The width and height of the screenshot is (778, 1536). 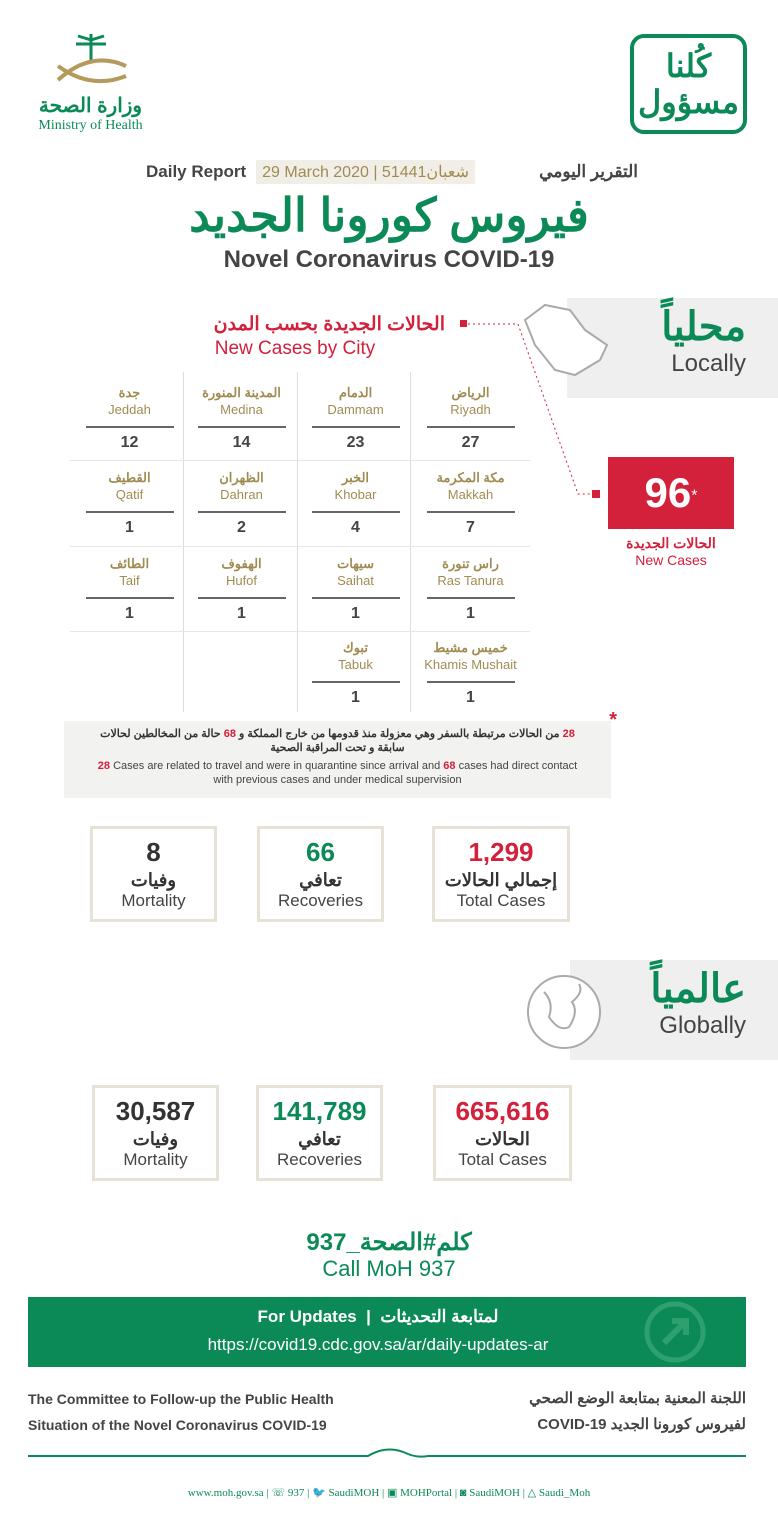 I want to click on phone: 937, so click(x=296, y=1493).